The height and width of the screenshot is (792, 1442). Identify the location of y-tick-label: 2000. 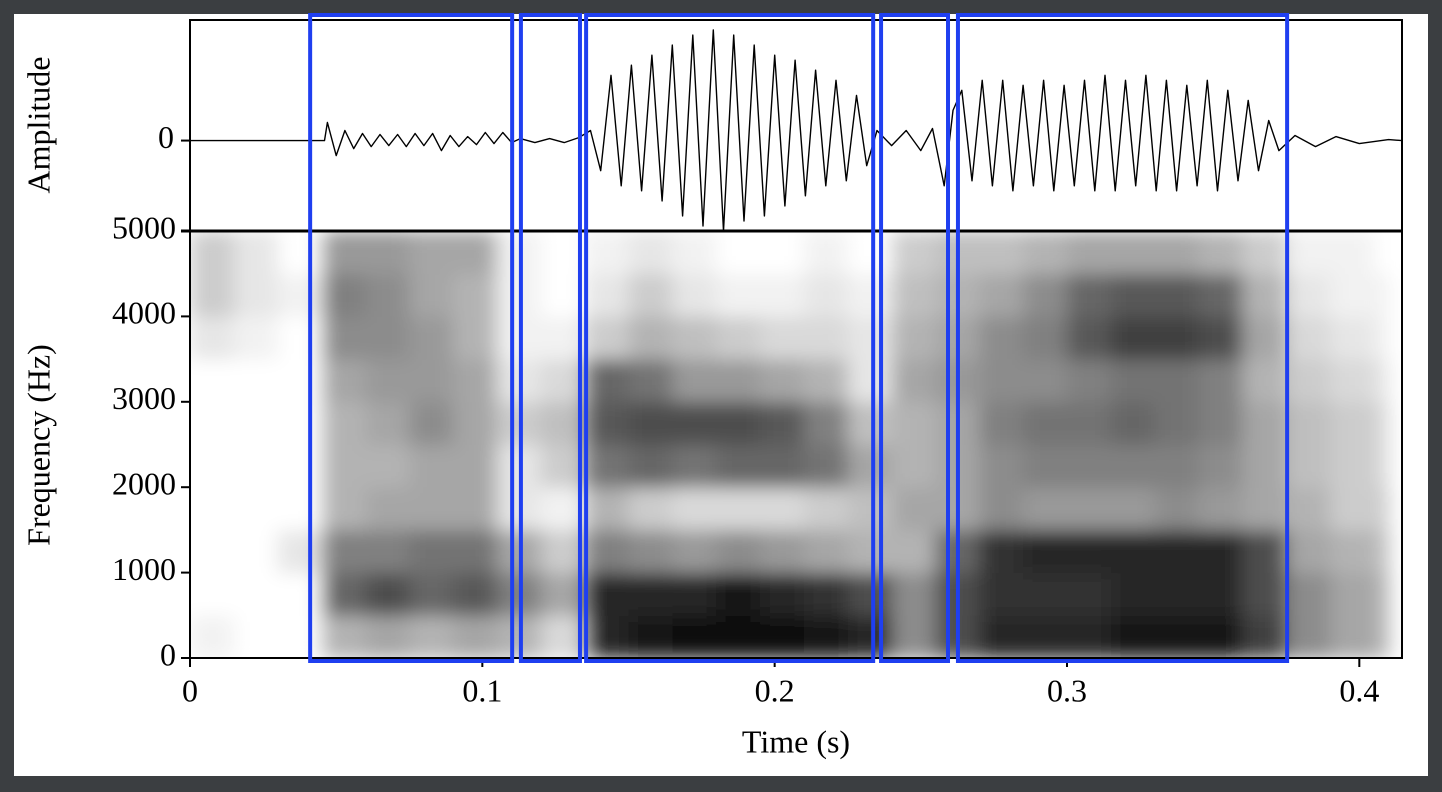
(144, 484).